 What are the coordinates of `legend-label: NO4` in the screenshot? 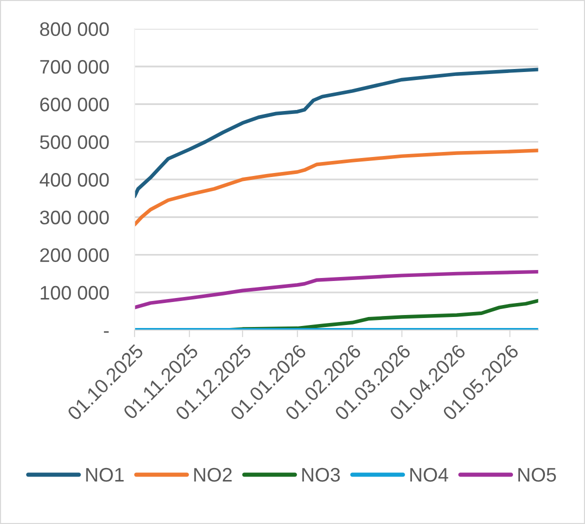 It's located at (429, 475).